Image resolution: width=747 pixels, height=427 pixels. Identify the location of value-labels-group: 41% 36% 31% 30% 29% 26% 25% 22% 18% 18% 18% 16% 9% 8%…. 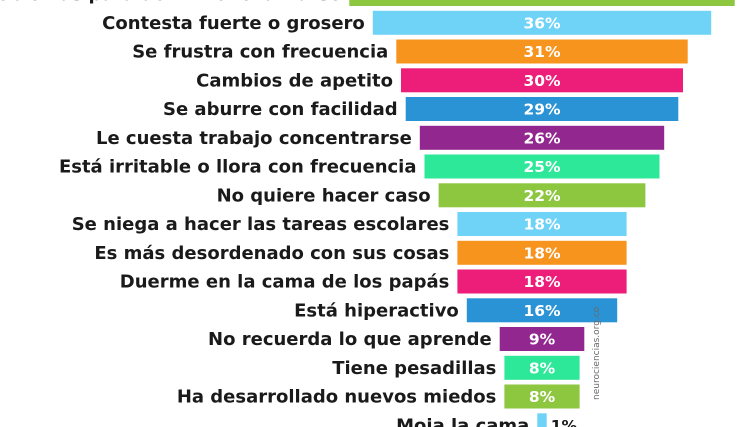
(550, 213).